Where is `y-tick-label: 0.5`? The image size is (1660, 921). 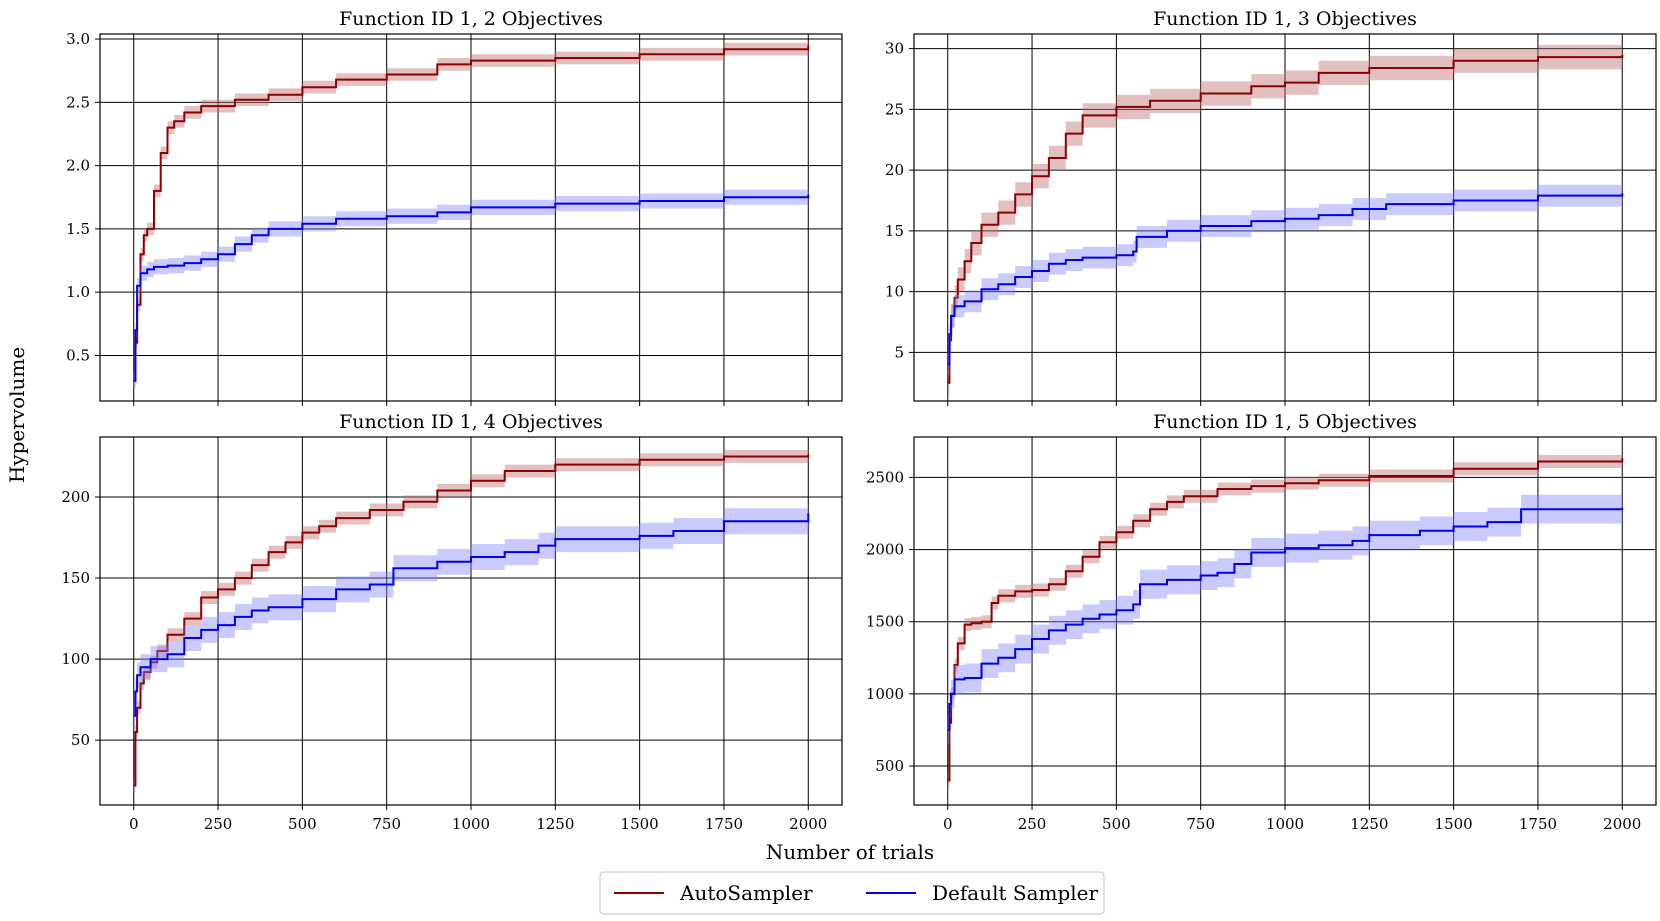 y-tick-label: 0.5 is located at coordinates (78, 355).